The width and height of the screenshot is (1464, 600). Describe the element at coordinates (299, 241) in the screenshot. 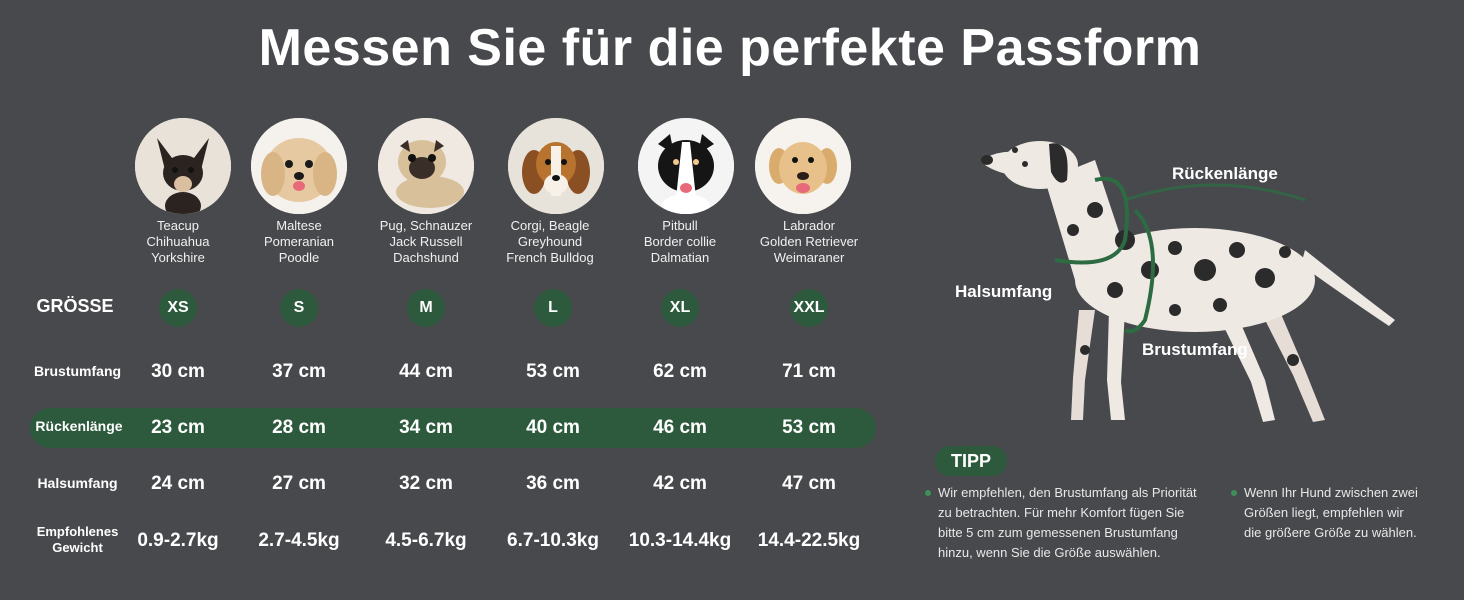

I see `breed-list: Maltese Pomeranian Poodle` at that location.